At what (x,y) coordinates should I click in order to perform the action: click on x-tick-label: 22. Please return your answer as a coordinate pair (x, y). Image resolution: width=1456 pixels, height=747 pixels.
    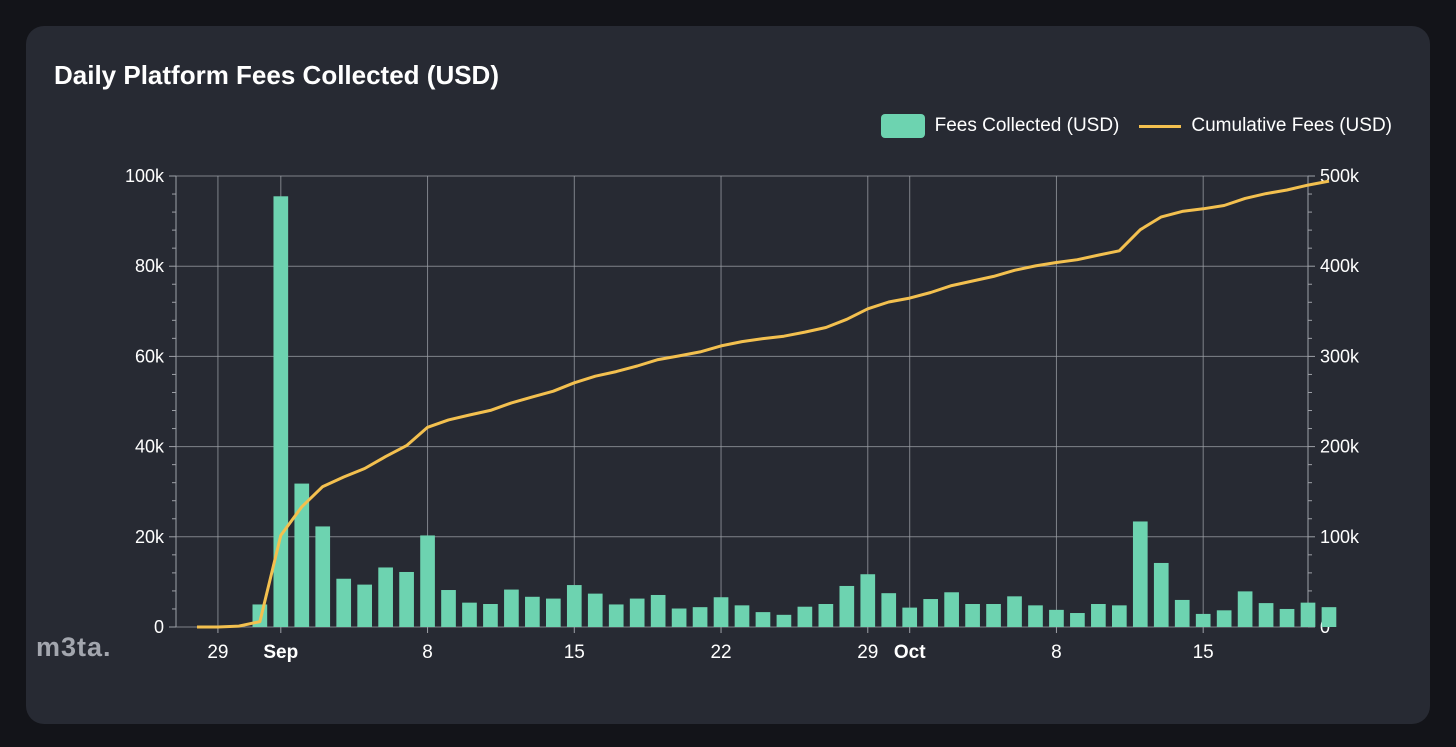
    Looking at the image, I should click on (720, 652).